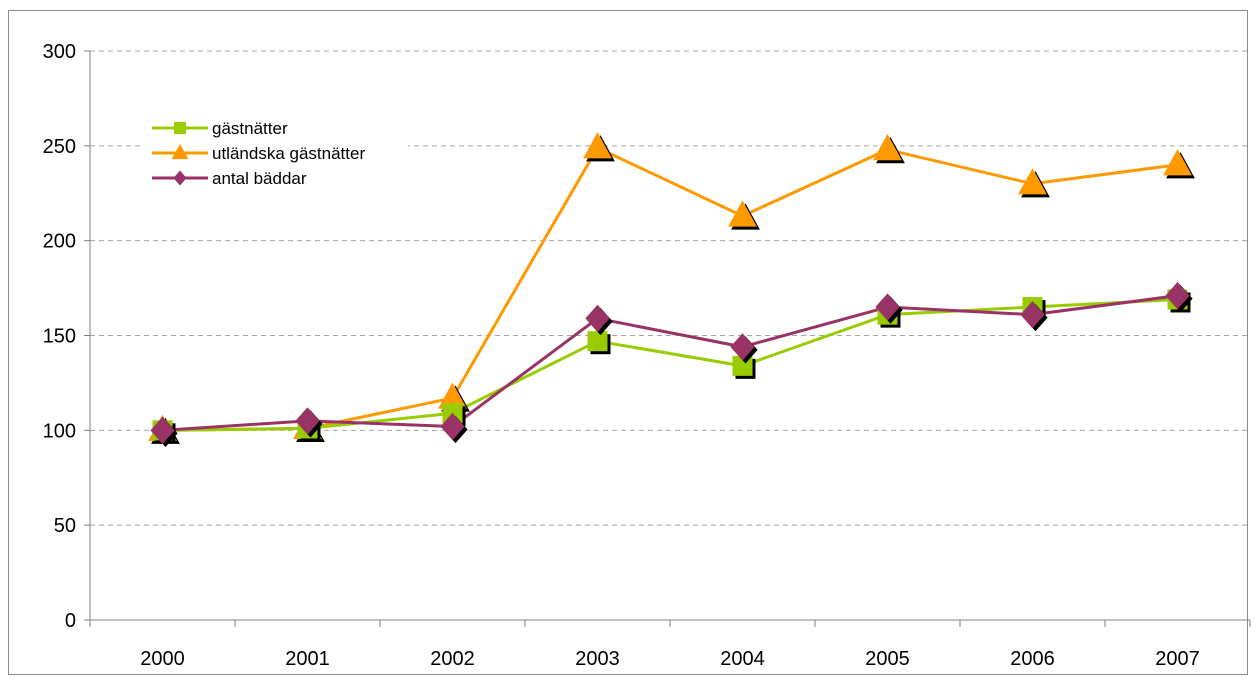 The height and width of the screenshot is (686, 1260). Describe the element at coordinates (70, 621) in the screenshot. I see `y-tick-label: 0` at that location.